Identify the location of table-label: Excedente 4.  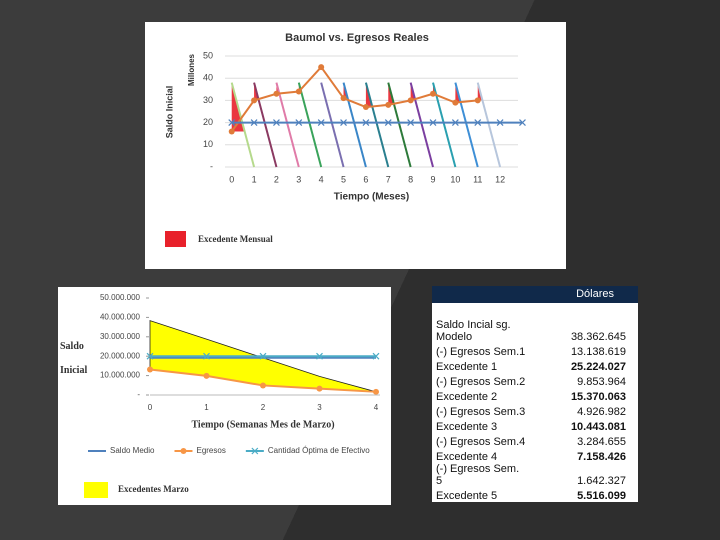
(467, 457).